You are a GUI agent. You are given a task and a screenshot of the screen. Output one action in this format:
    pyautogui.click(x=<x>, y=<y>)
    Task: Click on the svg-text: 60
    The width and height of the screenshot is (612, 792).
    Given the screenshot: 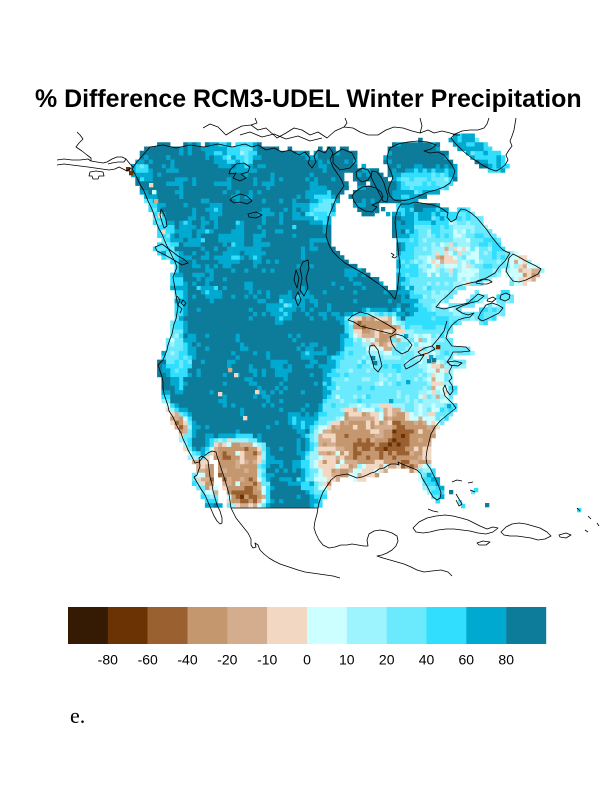 What is the action you would take?
    pyautogui.click(x=467, y=660)
    